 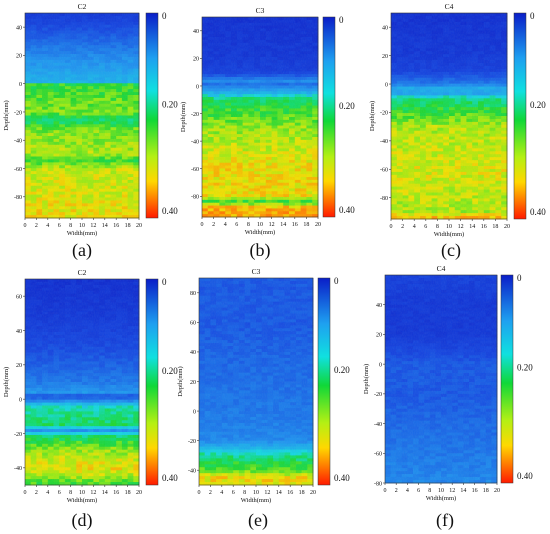 What do you see at coordinates (449, 6) in the screenshot?
I see `panel-title: C4` at bounding box center [449, 6].